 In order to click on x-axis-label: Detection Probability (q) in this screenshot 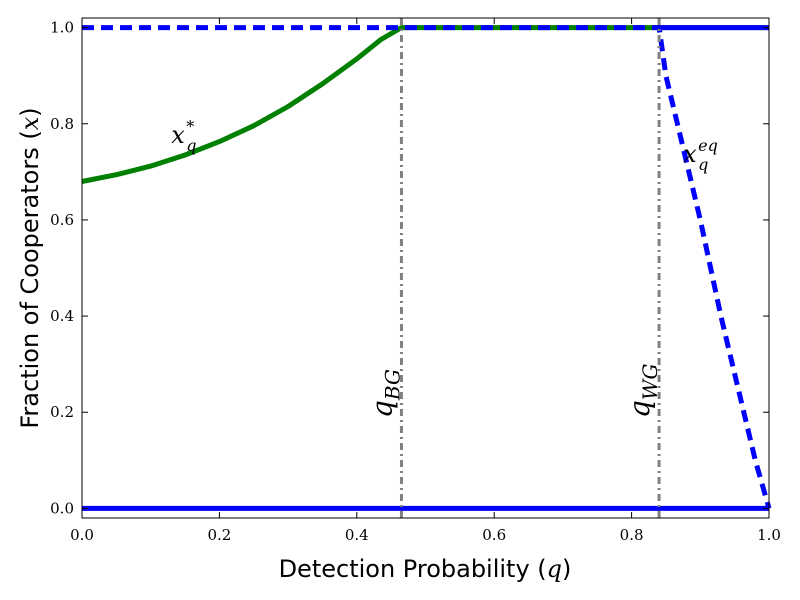, I will do `click(425, 569)`.